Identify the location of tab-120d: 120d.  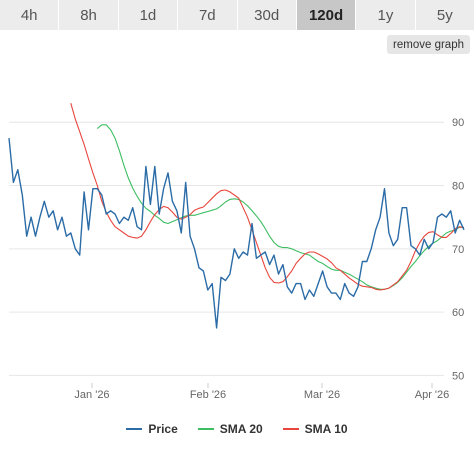
(326, 15).